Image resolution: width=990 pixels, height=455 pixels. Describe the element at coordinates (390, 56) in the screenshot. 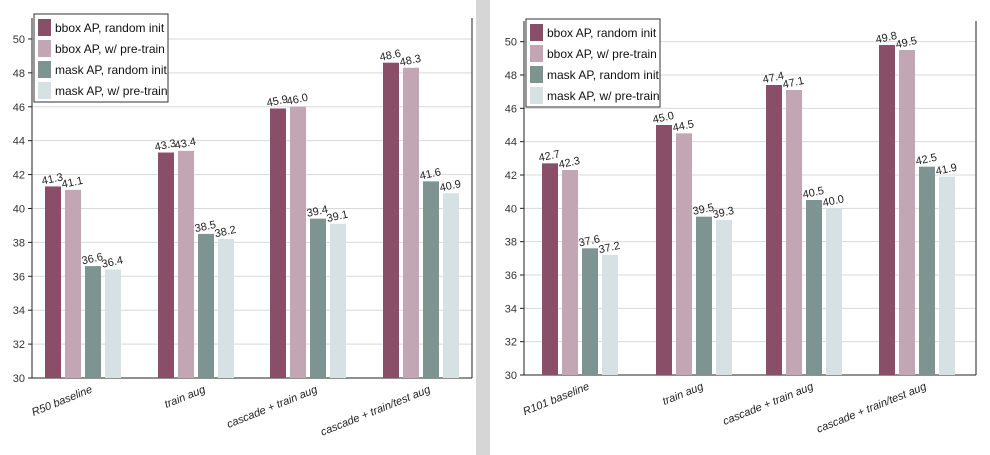

I see `bar-value-label: 48.6` at that location.